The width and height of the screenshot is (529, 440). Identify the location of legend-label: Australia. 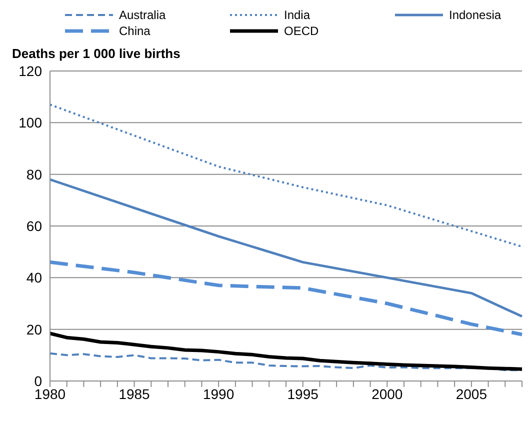
(142, 15).